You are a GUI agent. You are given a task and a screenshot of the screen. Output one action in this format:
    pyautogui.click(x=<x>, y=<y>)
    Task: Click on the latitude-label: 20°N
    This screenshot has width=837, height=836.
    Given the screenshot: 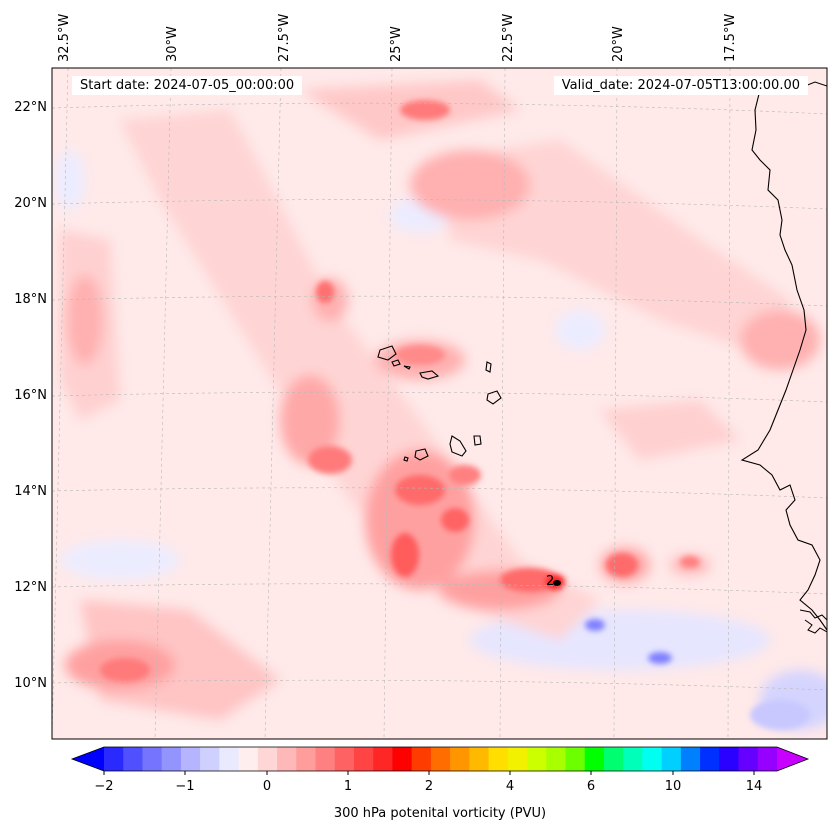 What is the action you would take?
    pyautogui.click(x=30, y=203)
    